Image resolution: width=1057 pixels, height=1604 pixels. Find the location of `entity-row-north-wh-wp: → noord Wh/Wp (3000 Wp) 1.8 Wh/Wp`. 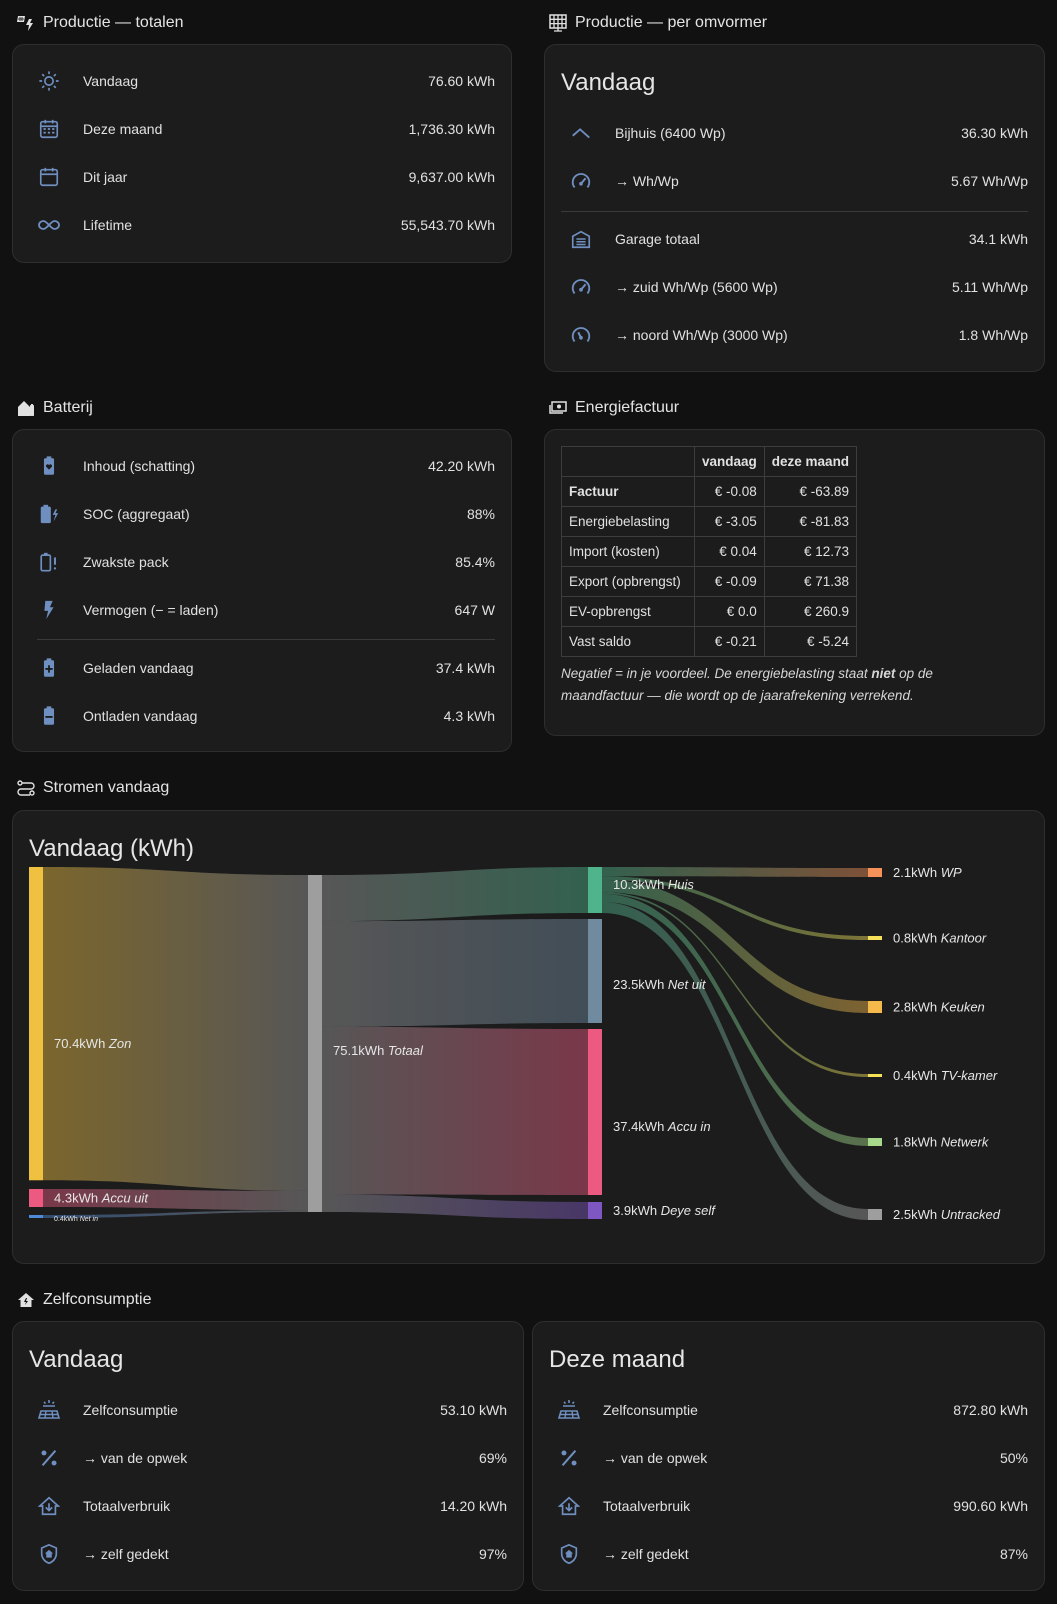

entity-row-north-wh-wp: → noord Wh/Wp (3000 Wp) 1.8 Wh/Wp is located at coordinates (794, 335).